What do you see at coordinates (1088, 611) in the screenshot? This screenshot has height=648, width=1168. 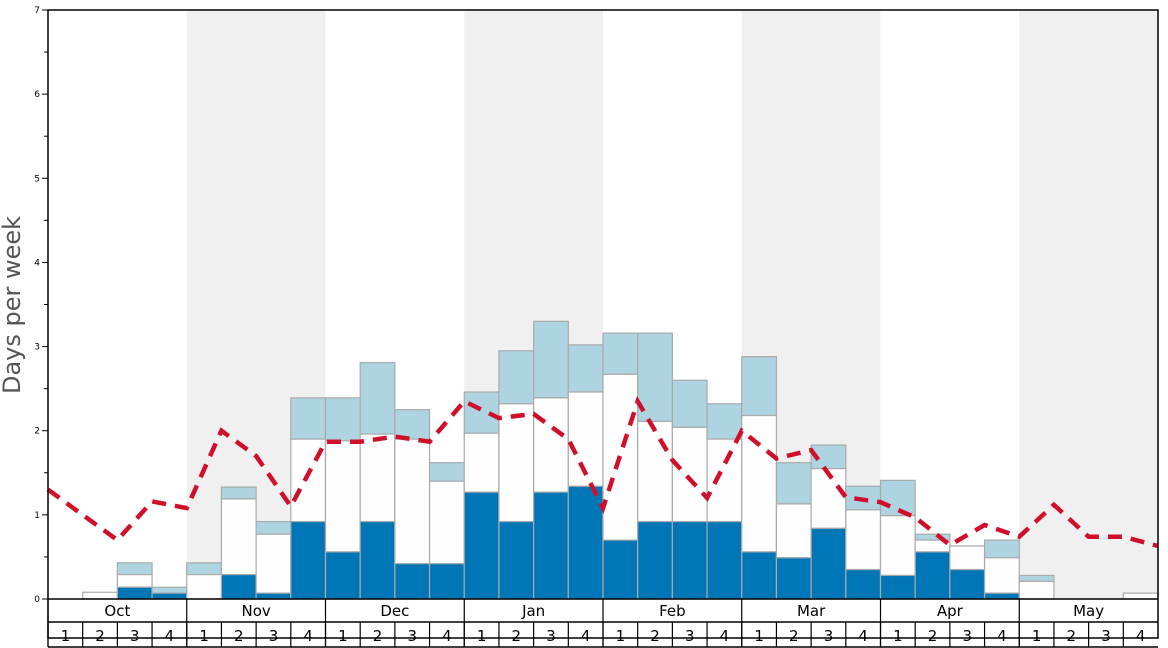 I see `month-label-may: May` at bounding box center [1088, 611].